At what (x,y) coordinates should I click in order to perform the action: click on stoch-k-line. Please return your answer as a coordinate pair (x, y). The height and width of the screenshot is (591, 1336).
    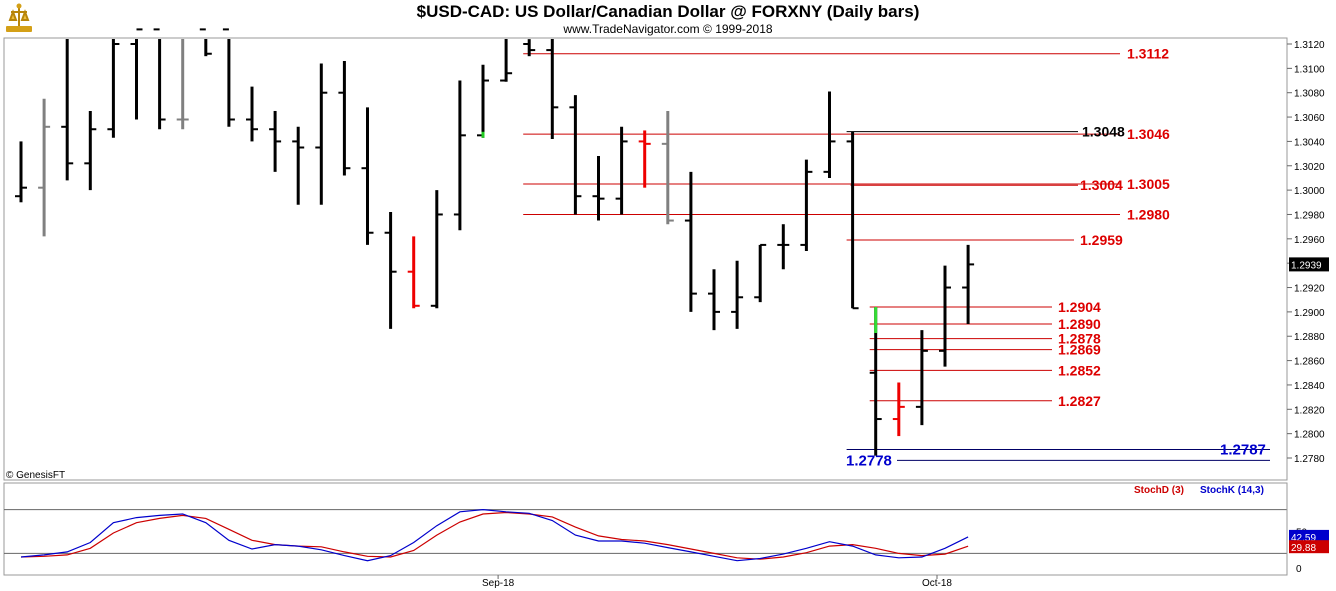
    Looking at the image, I should click on (494, 535).